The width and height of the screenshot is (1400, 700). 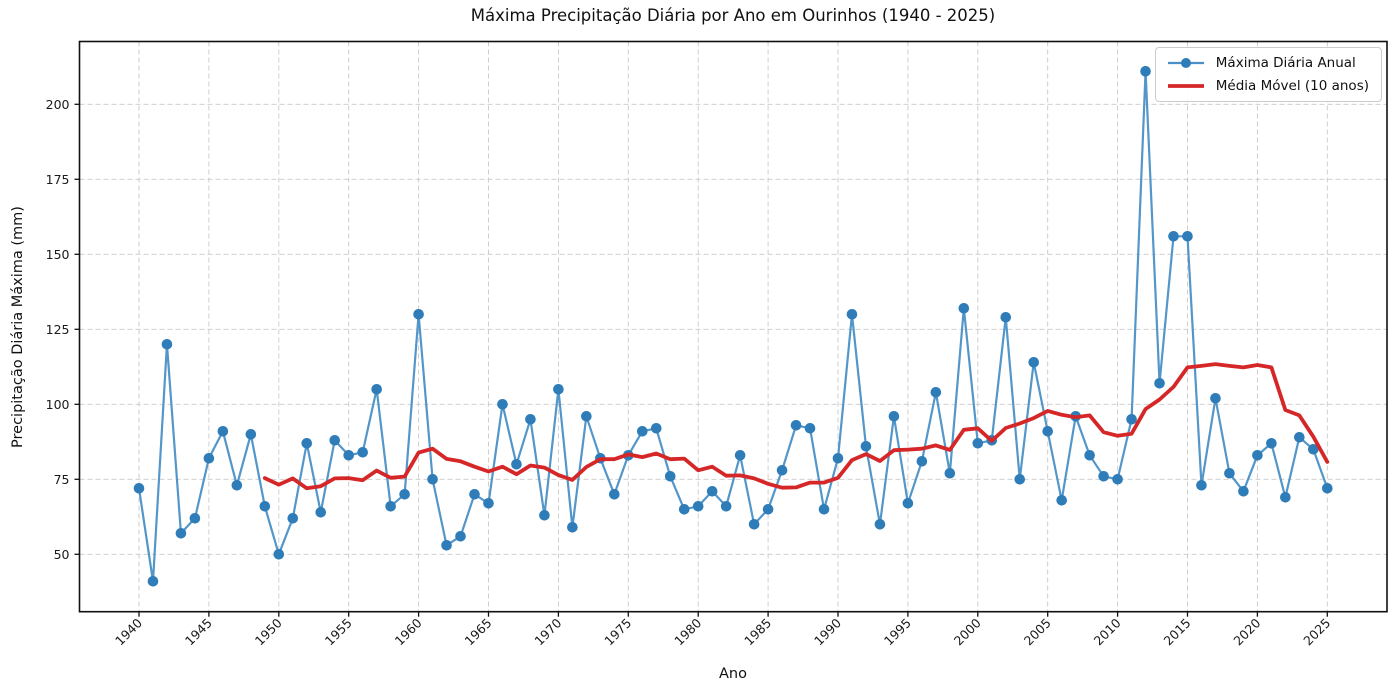 I want to click on y-tick-label: 100, so click(x=58, y=404).